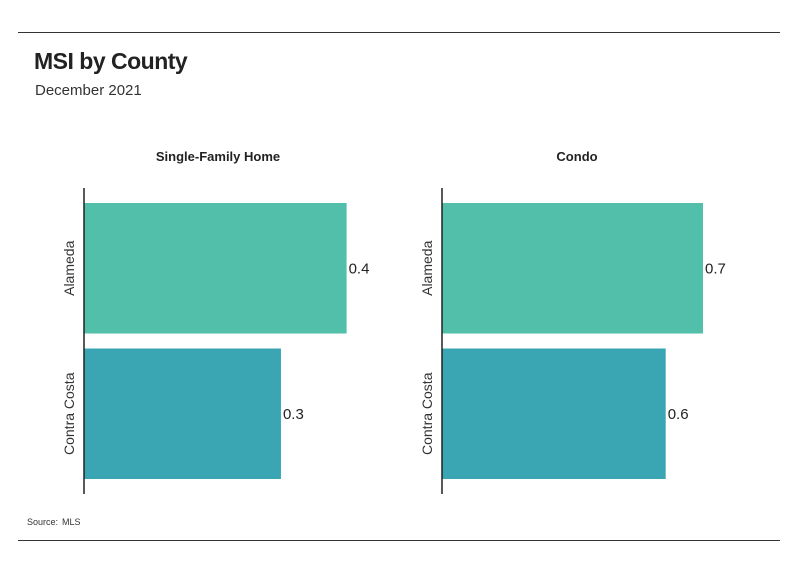 The height and width of the screenshot is (575, 799). I want to click on value-label-condo-alameda: 0.7, so click(715, 268).